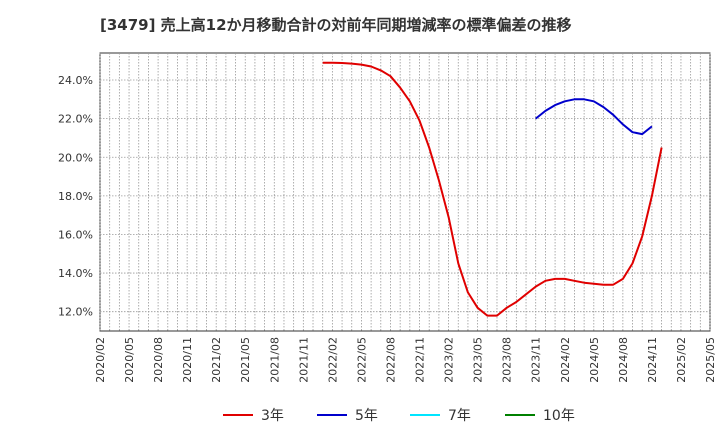  Describe the element at coordinates (75, 80) in the screenshot. I see `y-tick-label: 24.0%` at that location.